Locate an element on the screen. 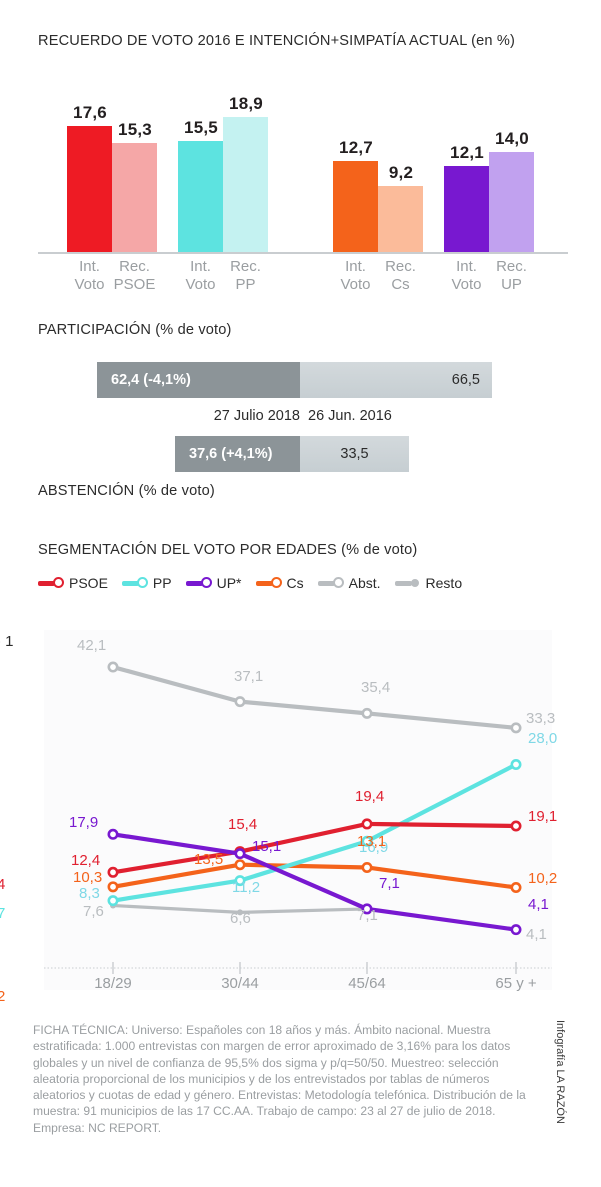 The image size is (601, 1187). point-value-label: 13,5 is located at coordinates (209, 859).